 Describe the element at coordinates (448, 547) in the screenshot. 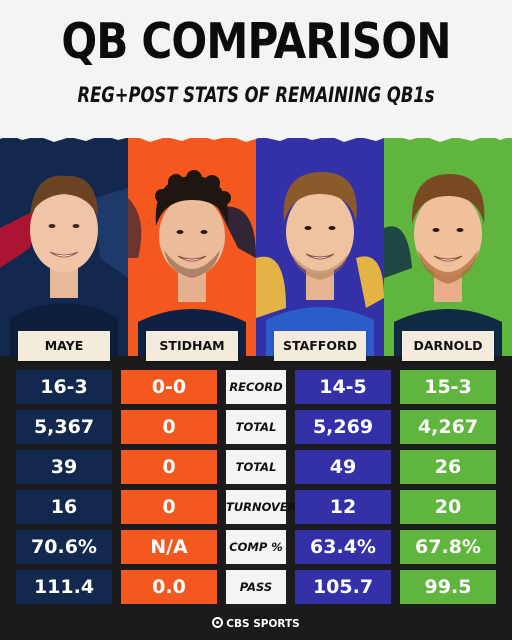

I see `stat-darnold-comp-pct: 67.8%` at that location.